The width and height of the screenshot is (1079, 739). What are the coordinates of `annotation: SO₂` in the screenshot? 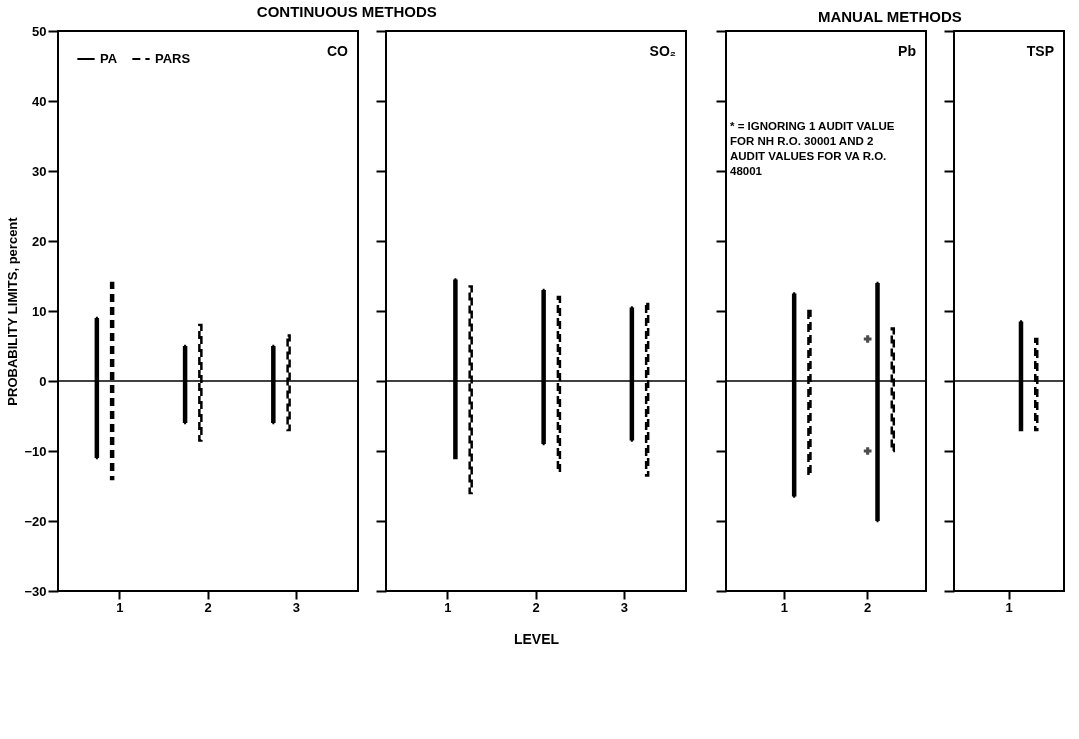 It's located at (662, 51).